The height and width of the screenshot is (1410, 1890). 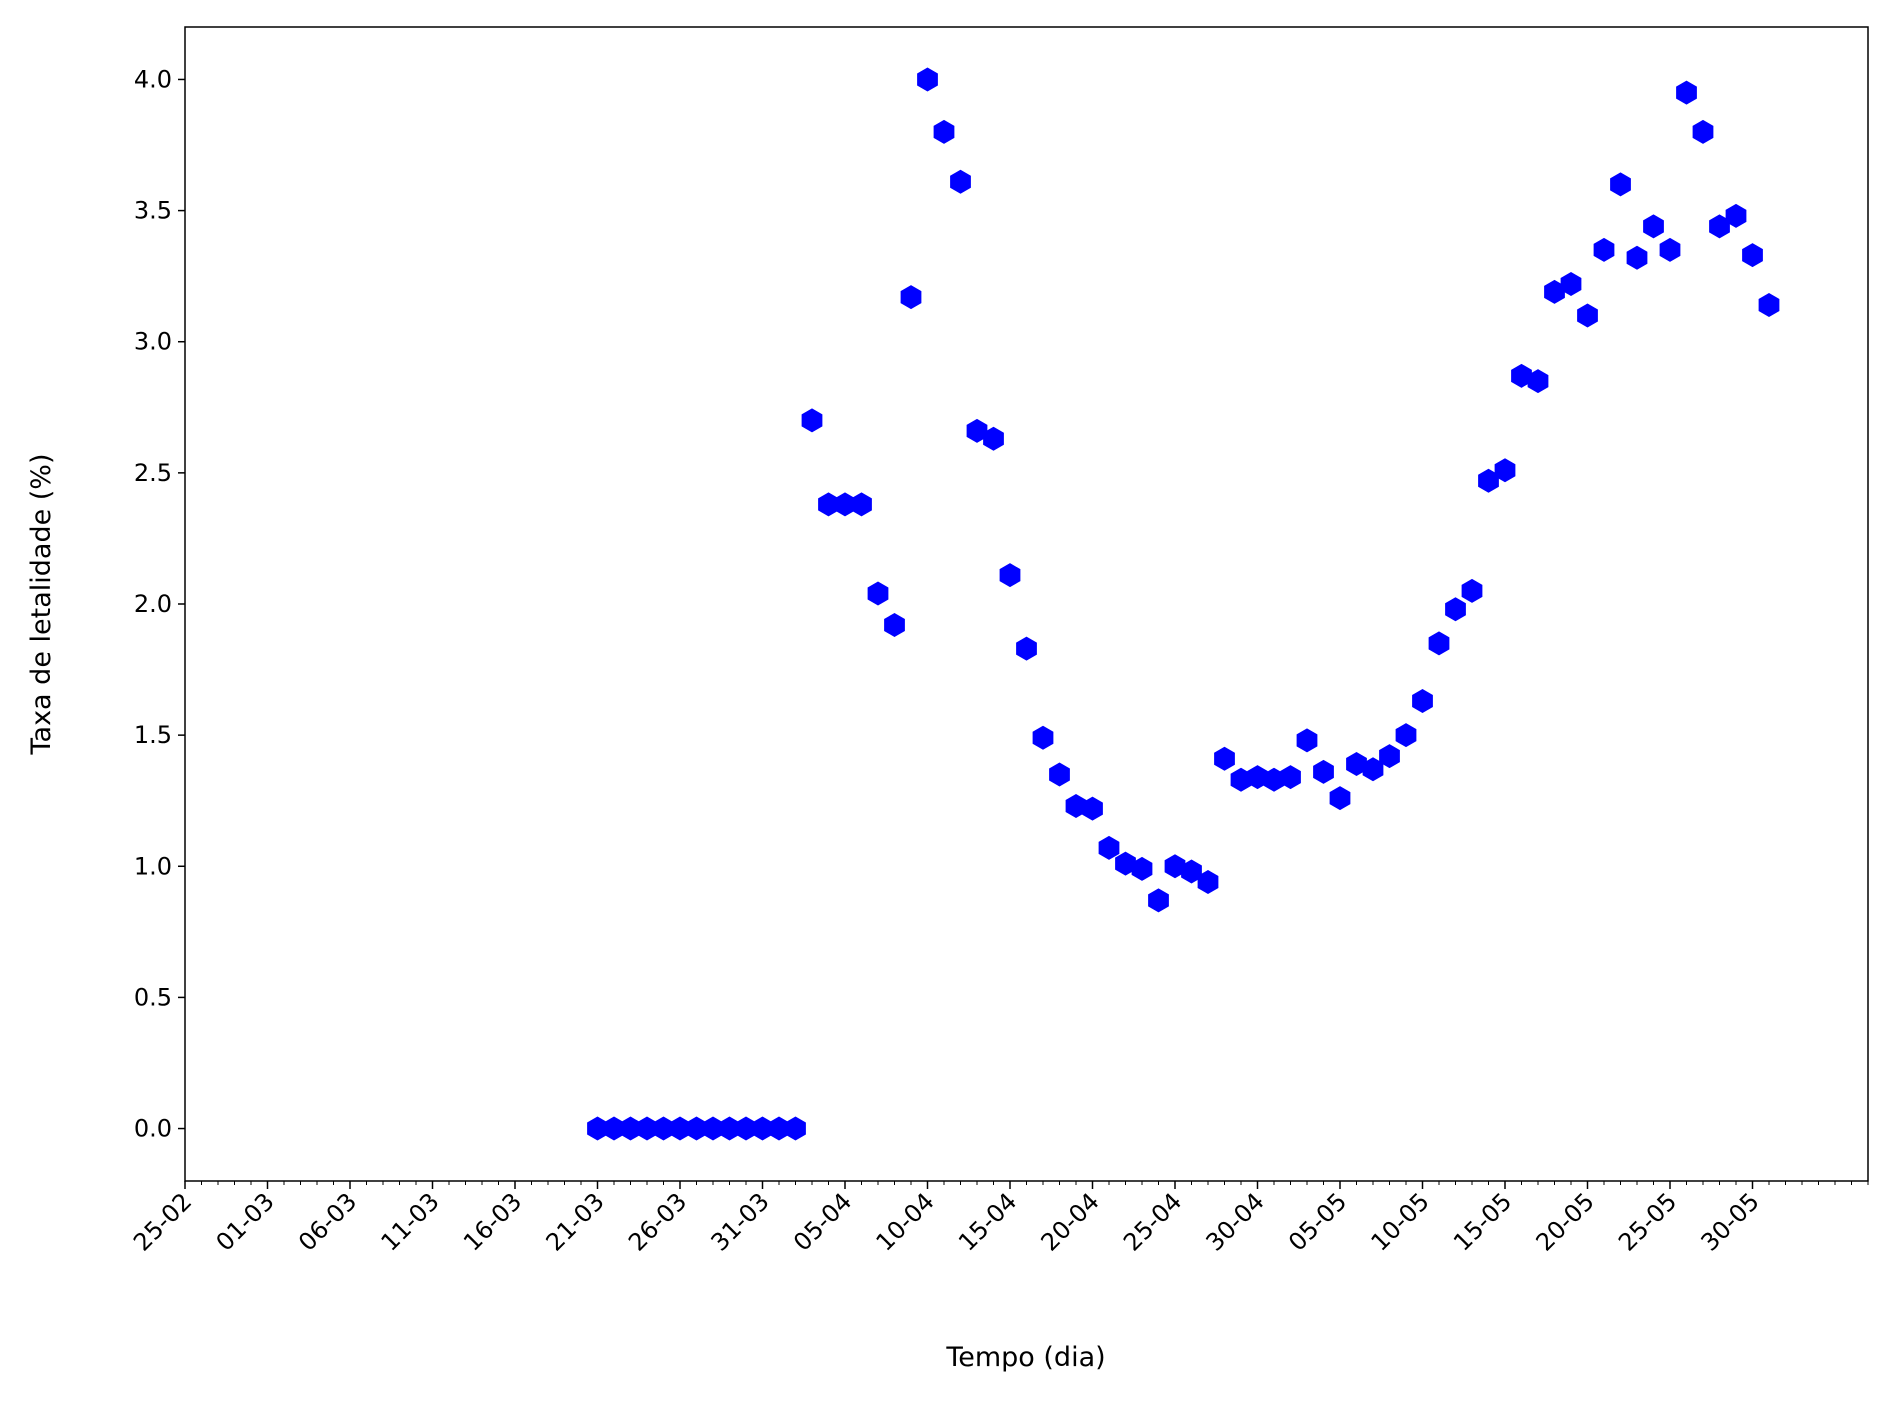 I want to click on y-tick-label: 4.0, so click(x=153, y=79).